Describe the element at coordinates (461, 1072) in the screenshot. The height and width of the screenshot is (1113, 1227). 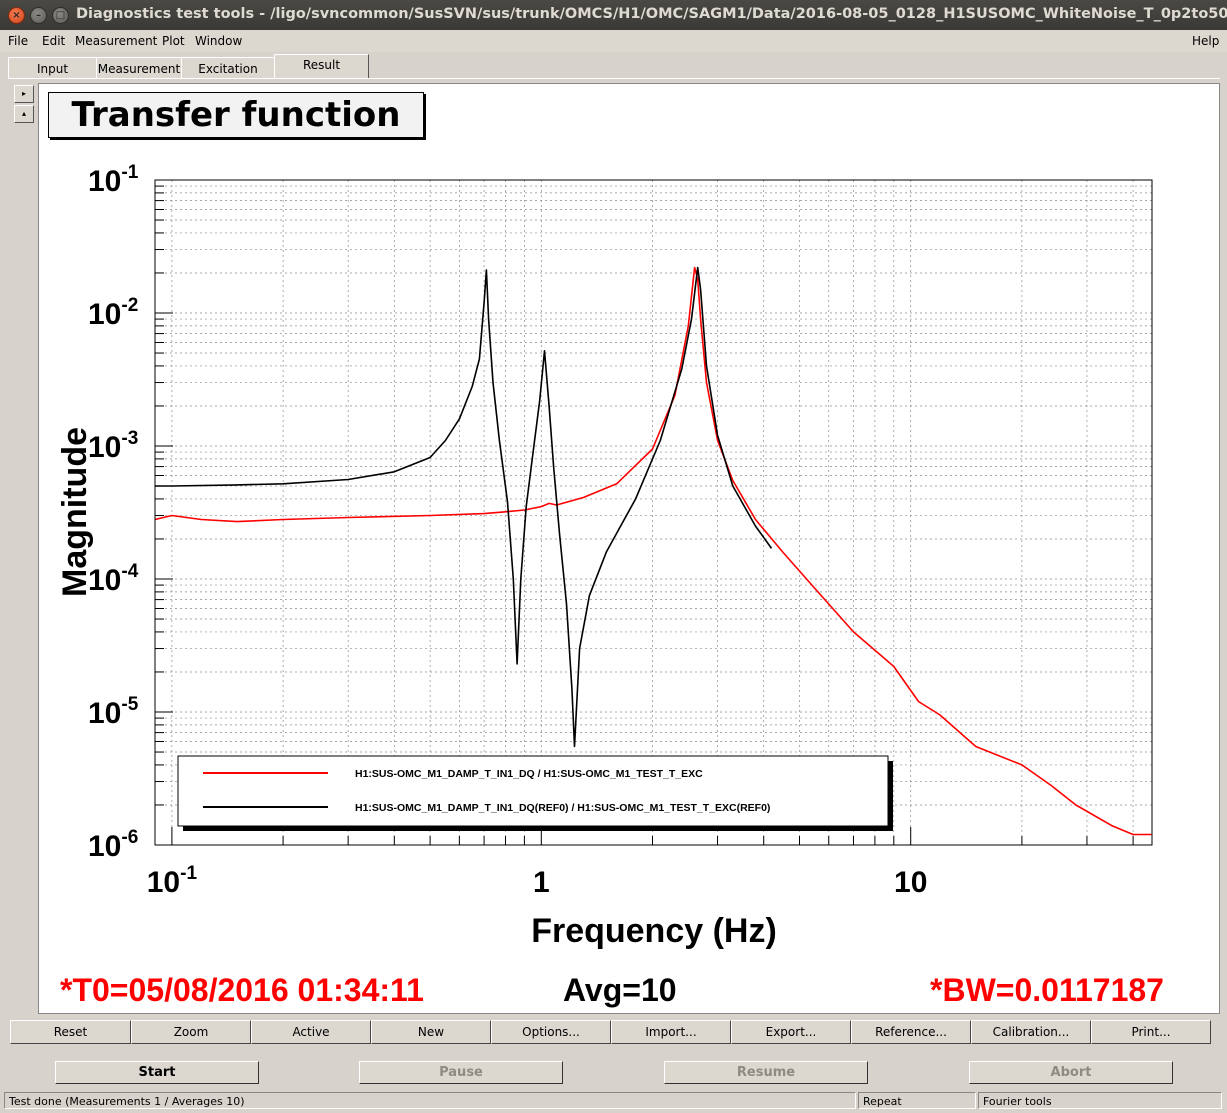
I see `pause-button: Pause` at that location.